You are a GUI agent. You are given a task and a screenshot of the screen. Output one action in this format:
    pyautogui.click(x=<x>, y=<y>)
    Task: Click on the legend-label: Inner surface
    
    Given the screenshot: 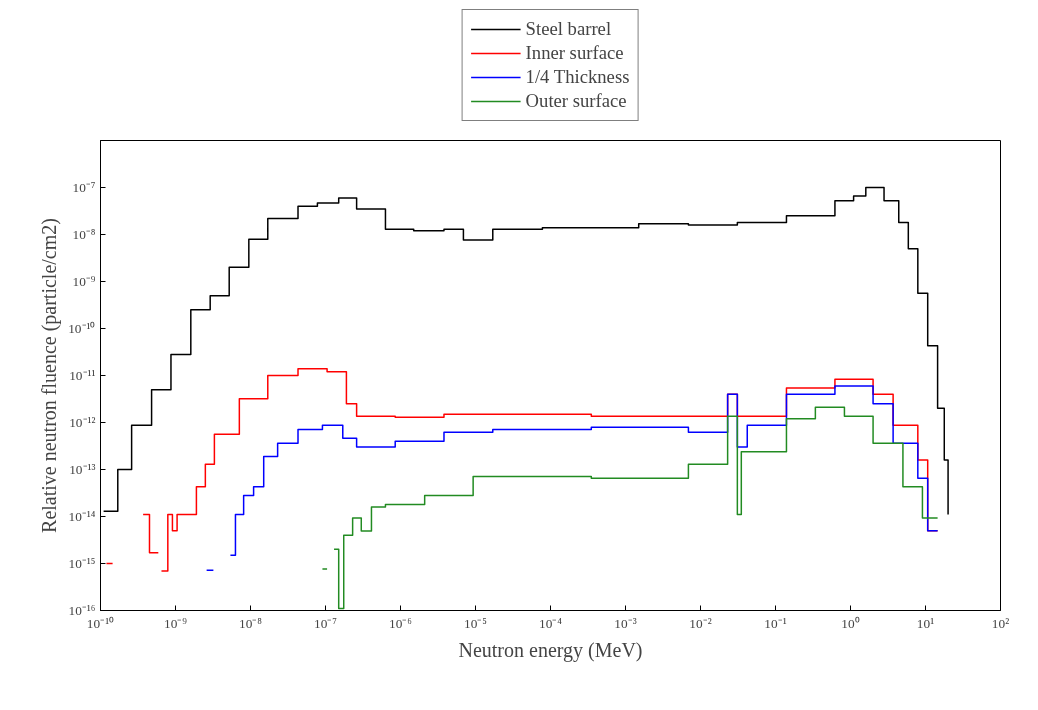 What is the action you would take?
    pyautogui.click(x=574, y=53)
    